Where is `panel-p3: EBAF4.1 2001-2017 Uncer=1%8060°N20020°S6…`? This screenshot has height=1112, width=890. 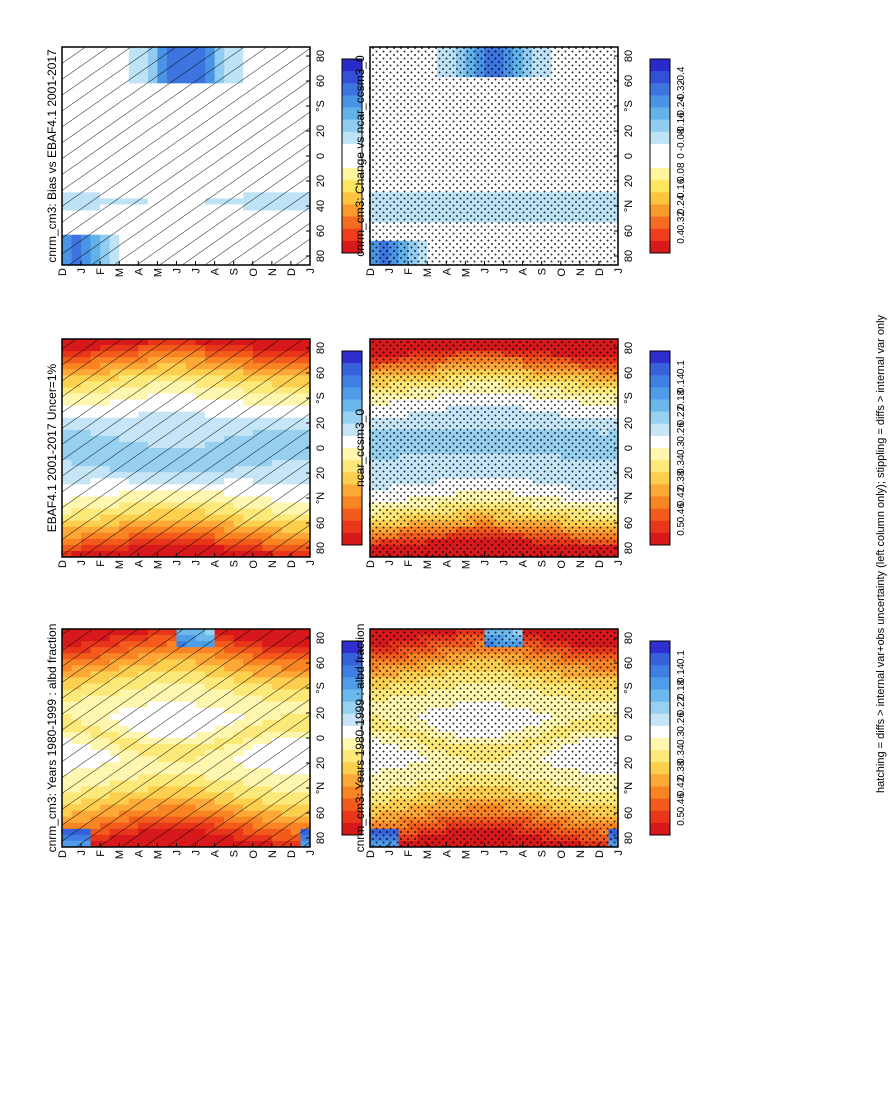
panel-p3: EBAF4.1 2001-2017 Uncer=1%8060°N20020°S6… is located at coordinates (212, 454).